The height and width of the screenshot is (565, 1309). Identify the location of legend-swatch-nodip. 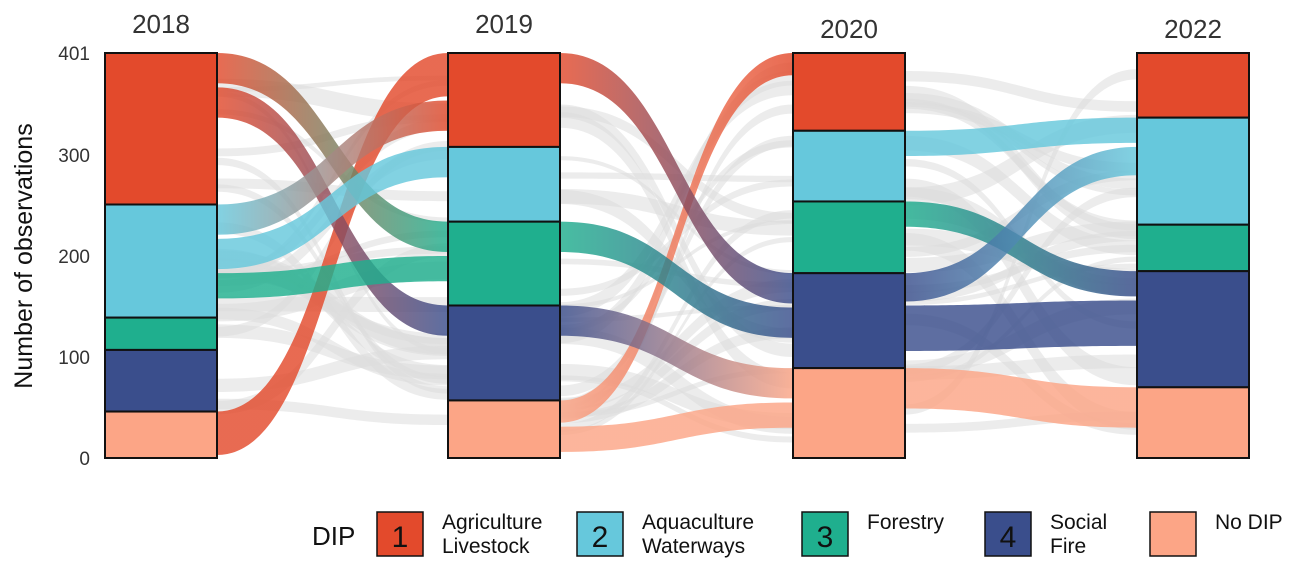
(1173, 534).